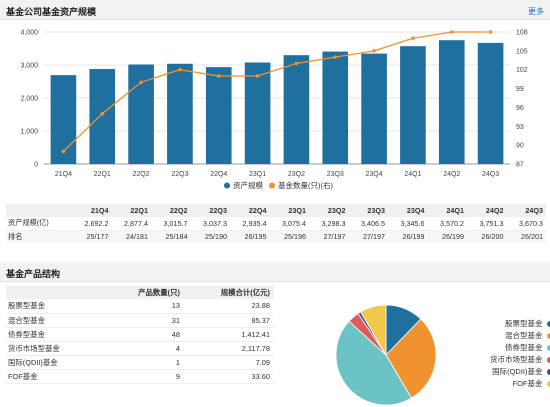  I want to click on y-right-tick: 87, so click(520, 165).